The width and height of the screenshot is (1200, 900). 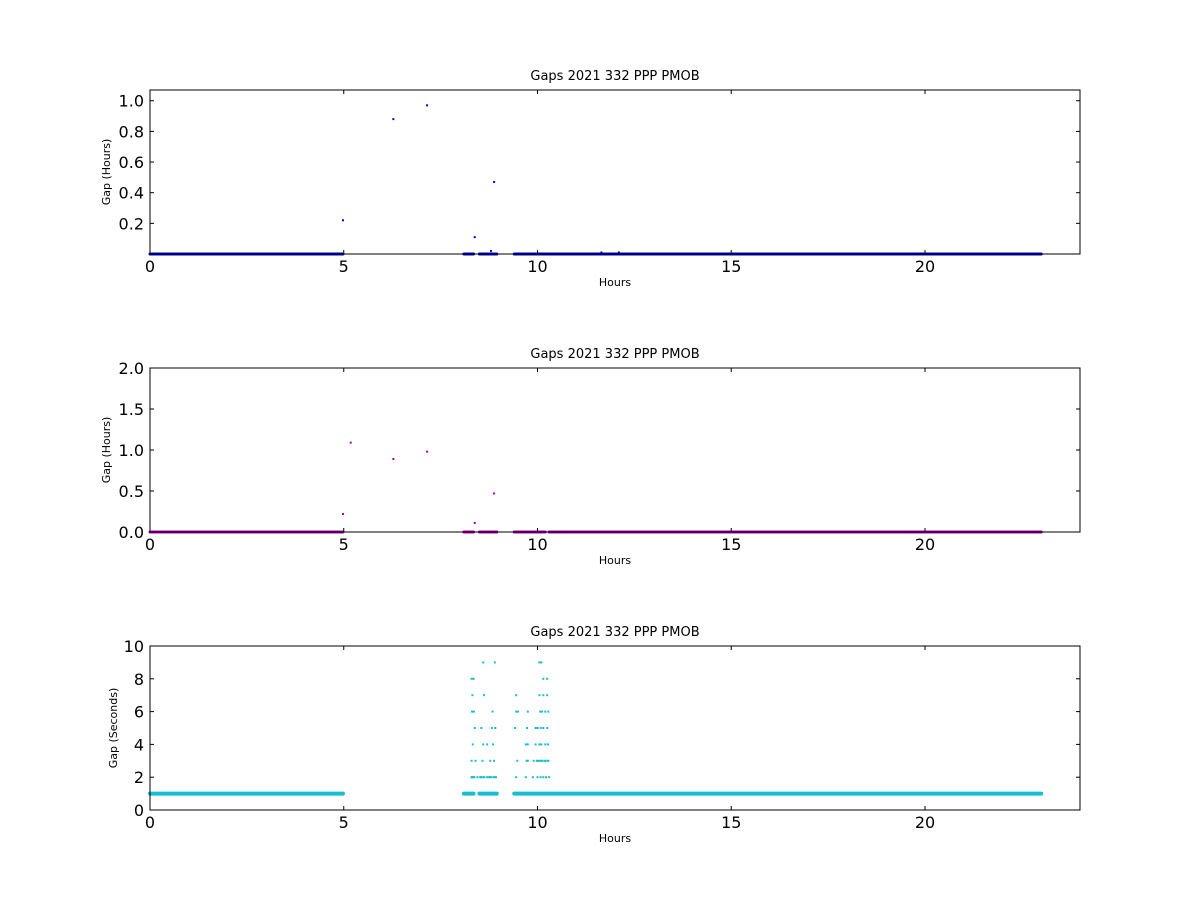 I want to click on x-tick-label: 20, so click(x=925, y=544).